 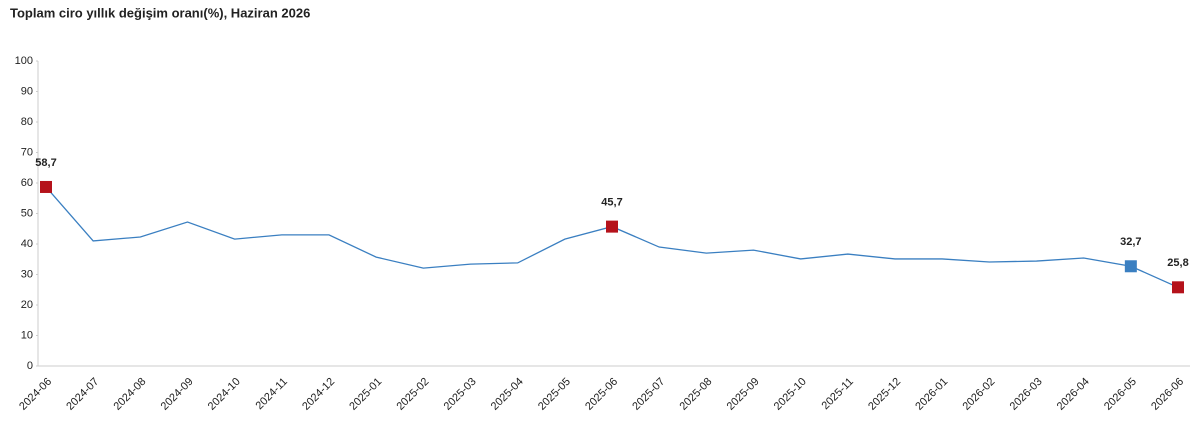 What do you see at coordinates (27, 183) in the screenshot?
I see `y-tick-label: 60` at bounding box center [27, 183].